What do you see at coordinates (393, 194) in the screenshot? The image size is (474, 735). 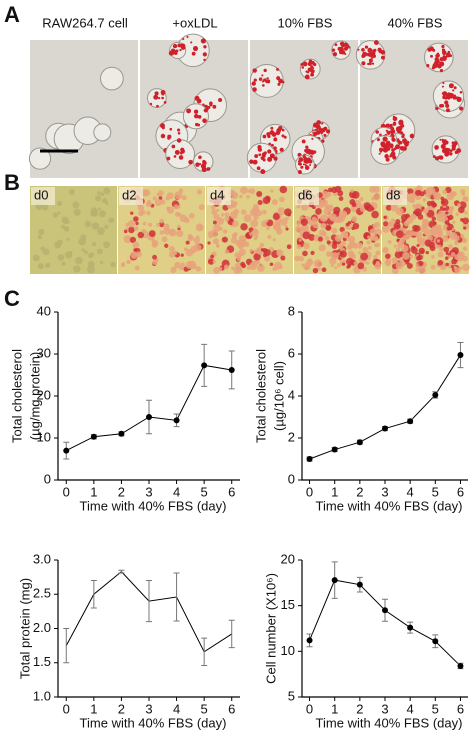 I see `image-label: d8` at bounding box center [393, 194].